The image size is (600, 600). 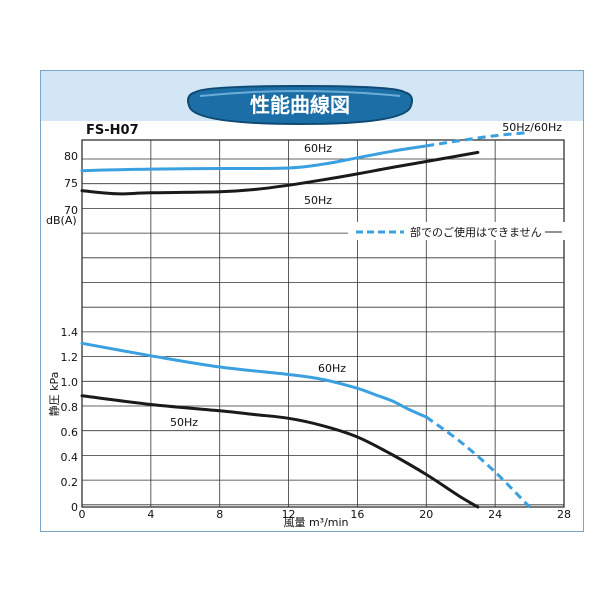 What do you see at coordinates (70, 382) in the screenshot?
I see `pressure-y-tick-label: 1.0` at bounding box center [70, 382].